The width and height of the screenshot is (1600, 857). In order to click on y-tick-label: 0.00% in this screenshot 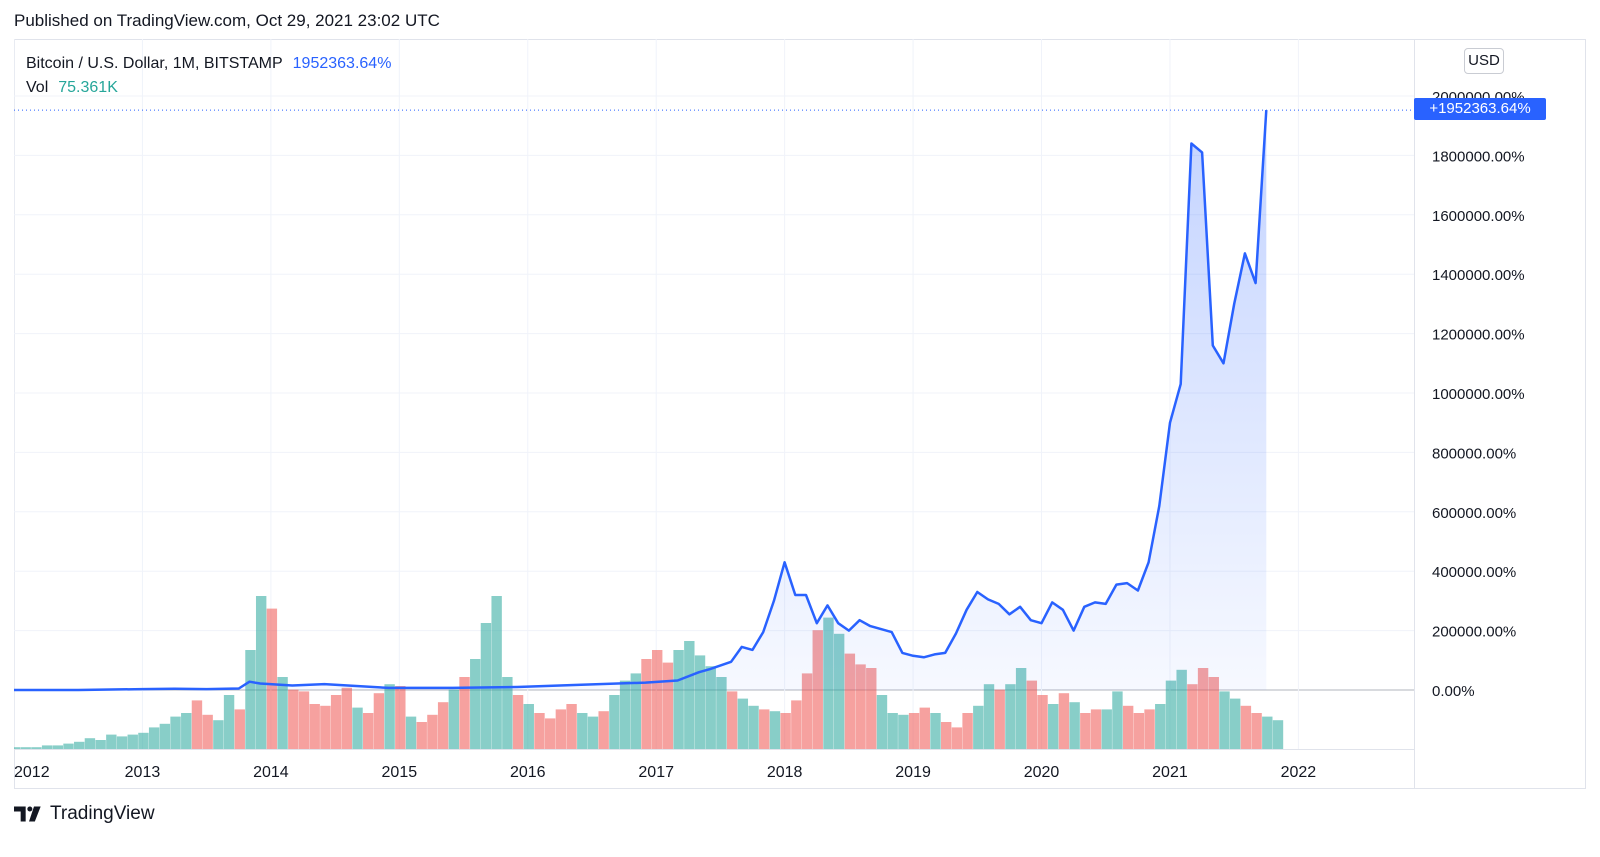, I will do `click(1453, 691)`.